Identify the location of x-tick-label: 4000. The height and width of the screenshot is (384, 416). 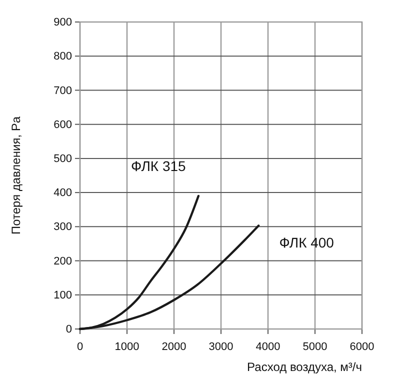
(268, 347).